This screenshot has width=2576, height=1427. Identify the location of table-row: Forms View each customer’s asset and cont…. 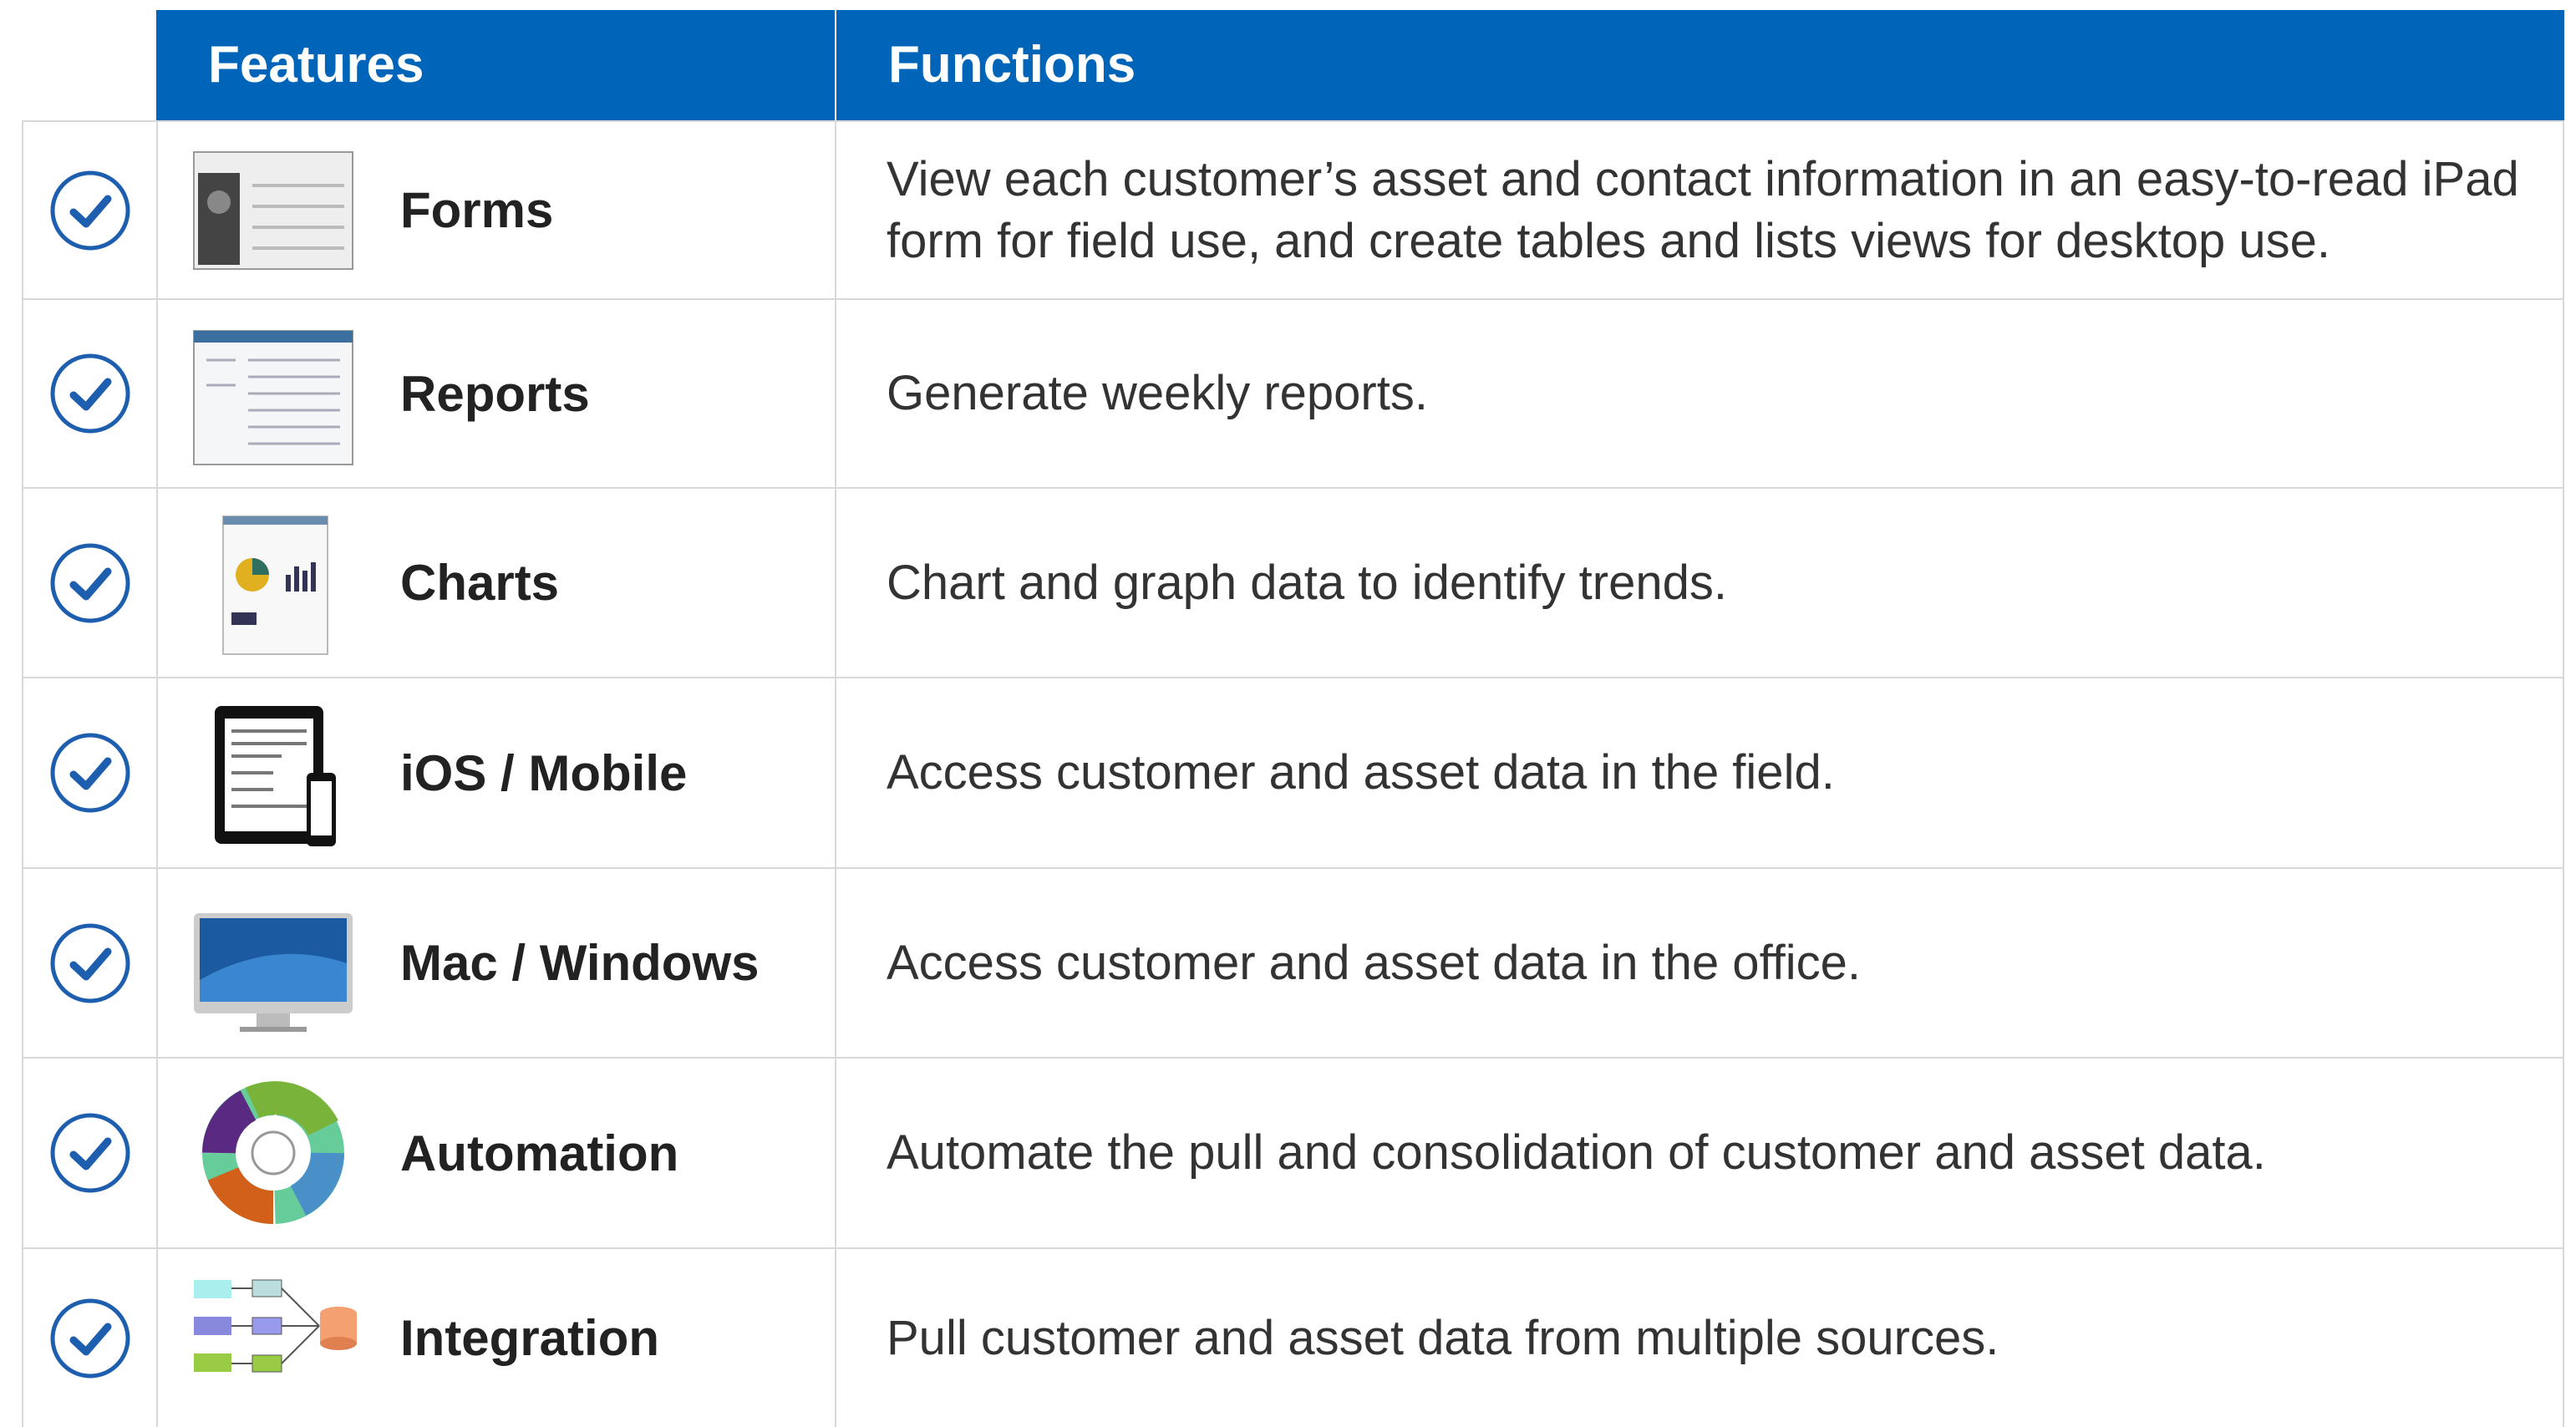
(1293, 209).